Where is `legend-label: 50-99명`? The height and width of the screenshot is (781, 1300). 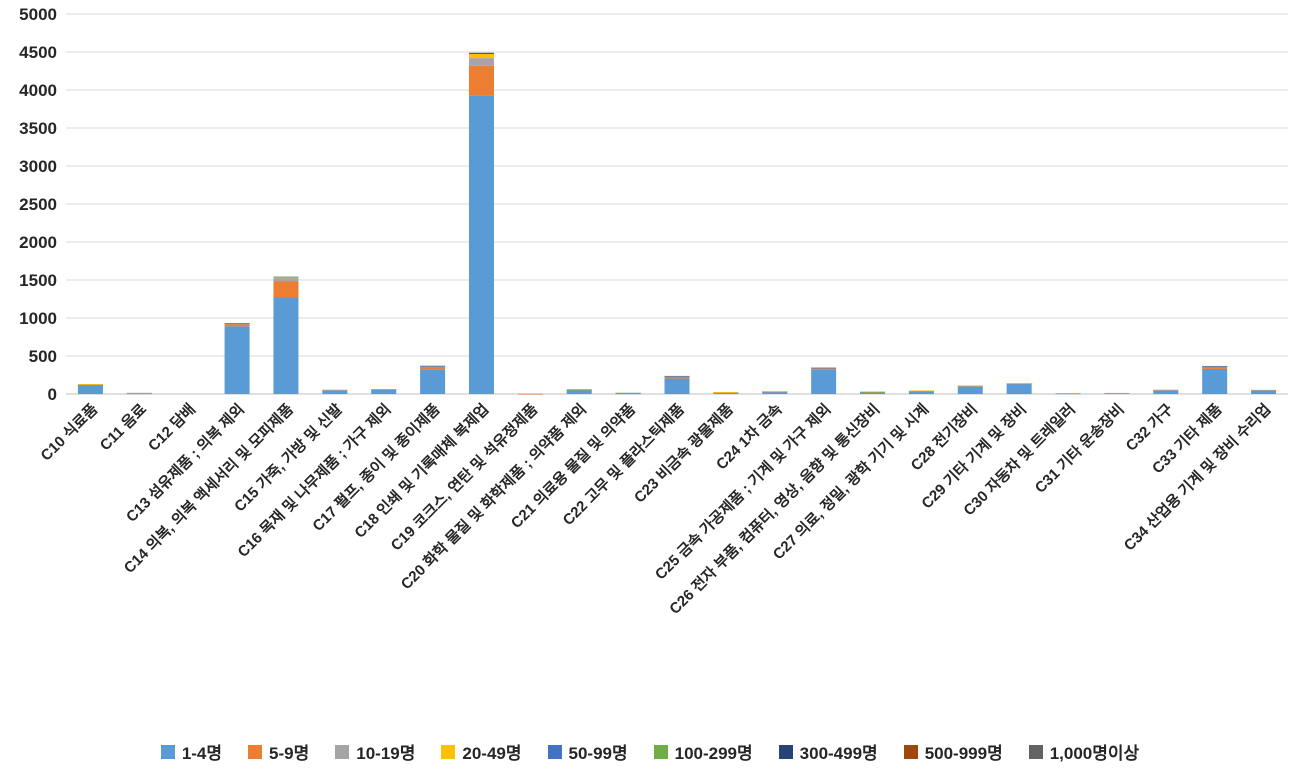
legend-label: 50-99명 is located at coordinates (598, 753).